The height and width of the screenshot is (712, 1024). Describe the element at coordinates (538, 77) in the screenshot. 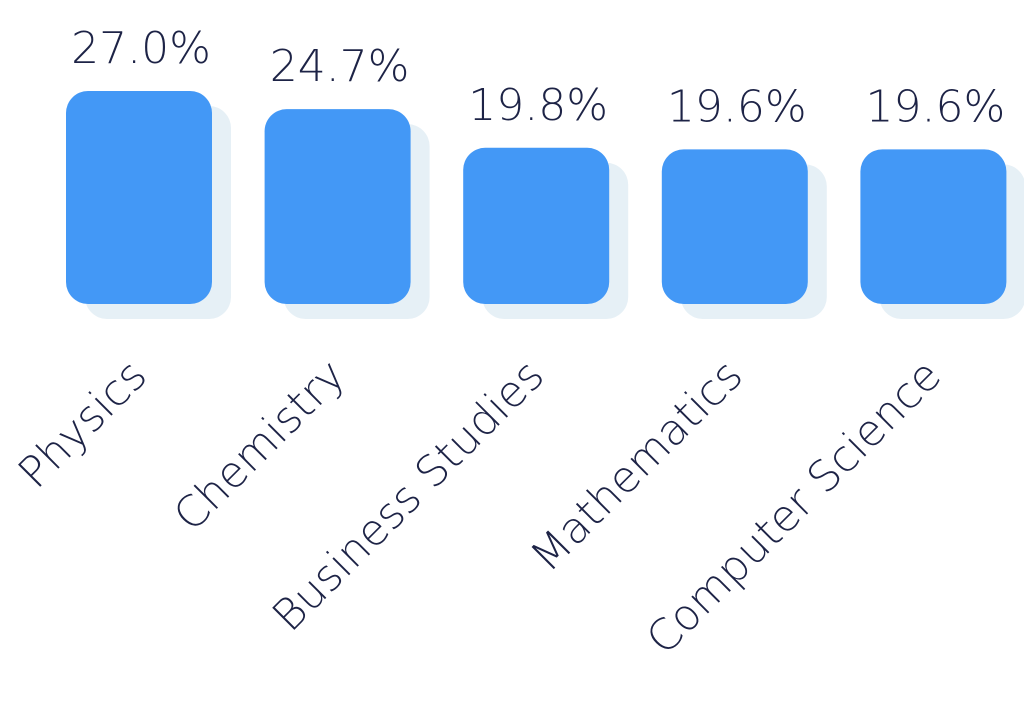

I see `value-labels: 27.0% 24.7% 19.8% 19.6% 19.6%` at that location.